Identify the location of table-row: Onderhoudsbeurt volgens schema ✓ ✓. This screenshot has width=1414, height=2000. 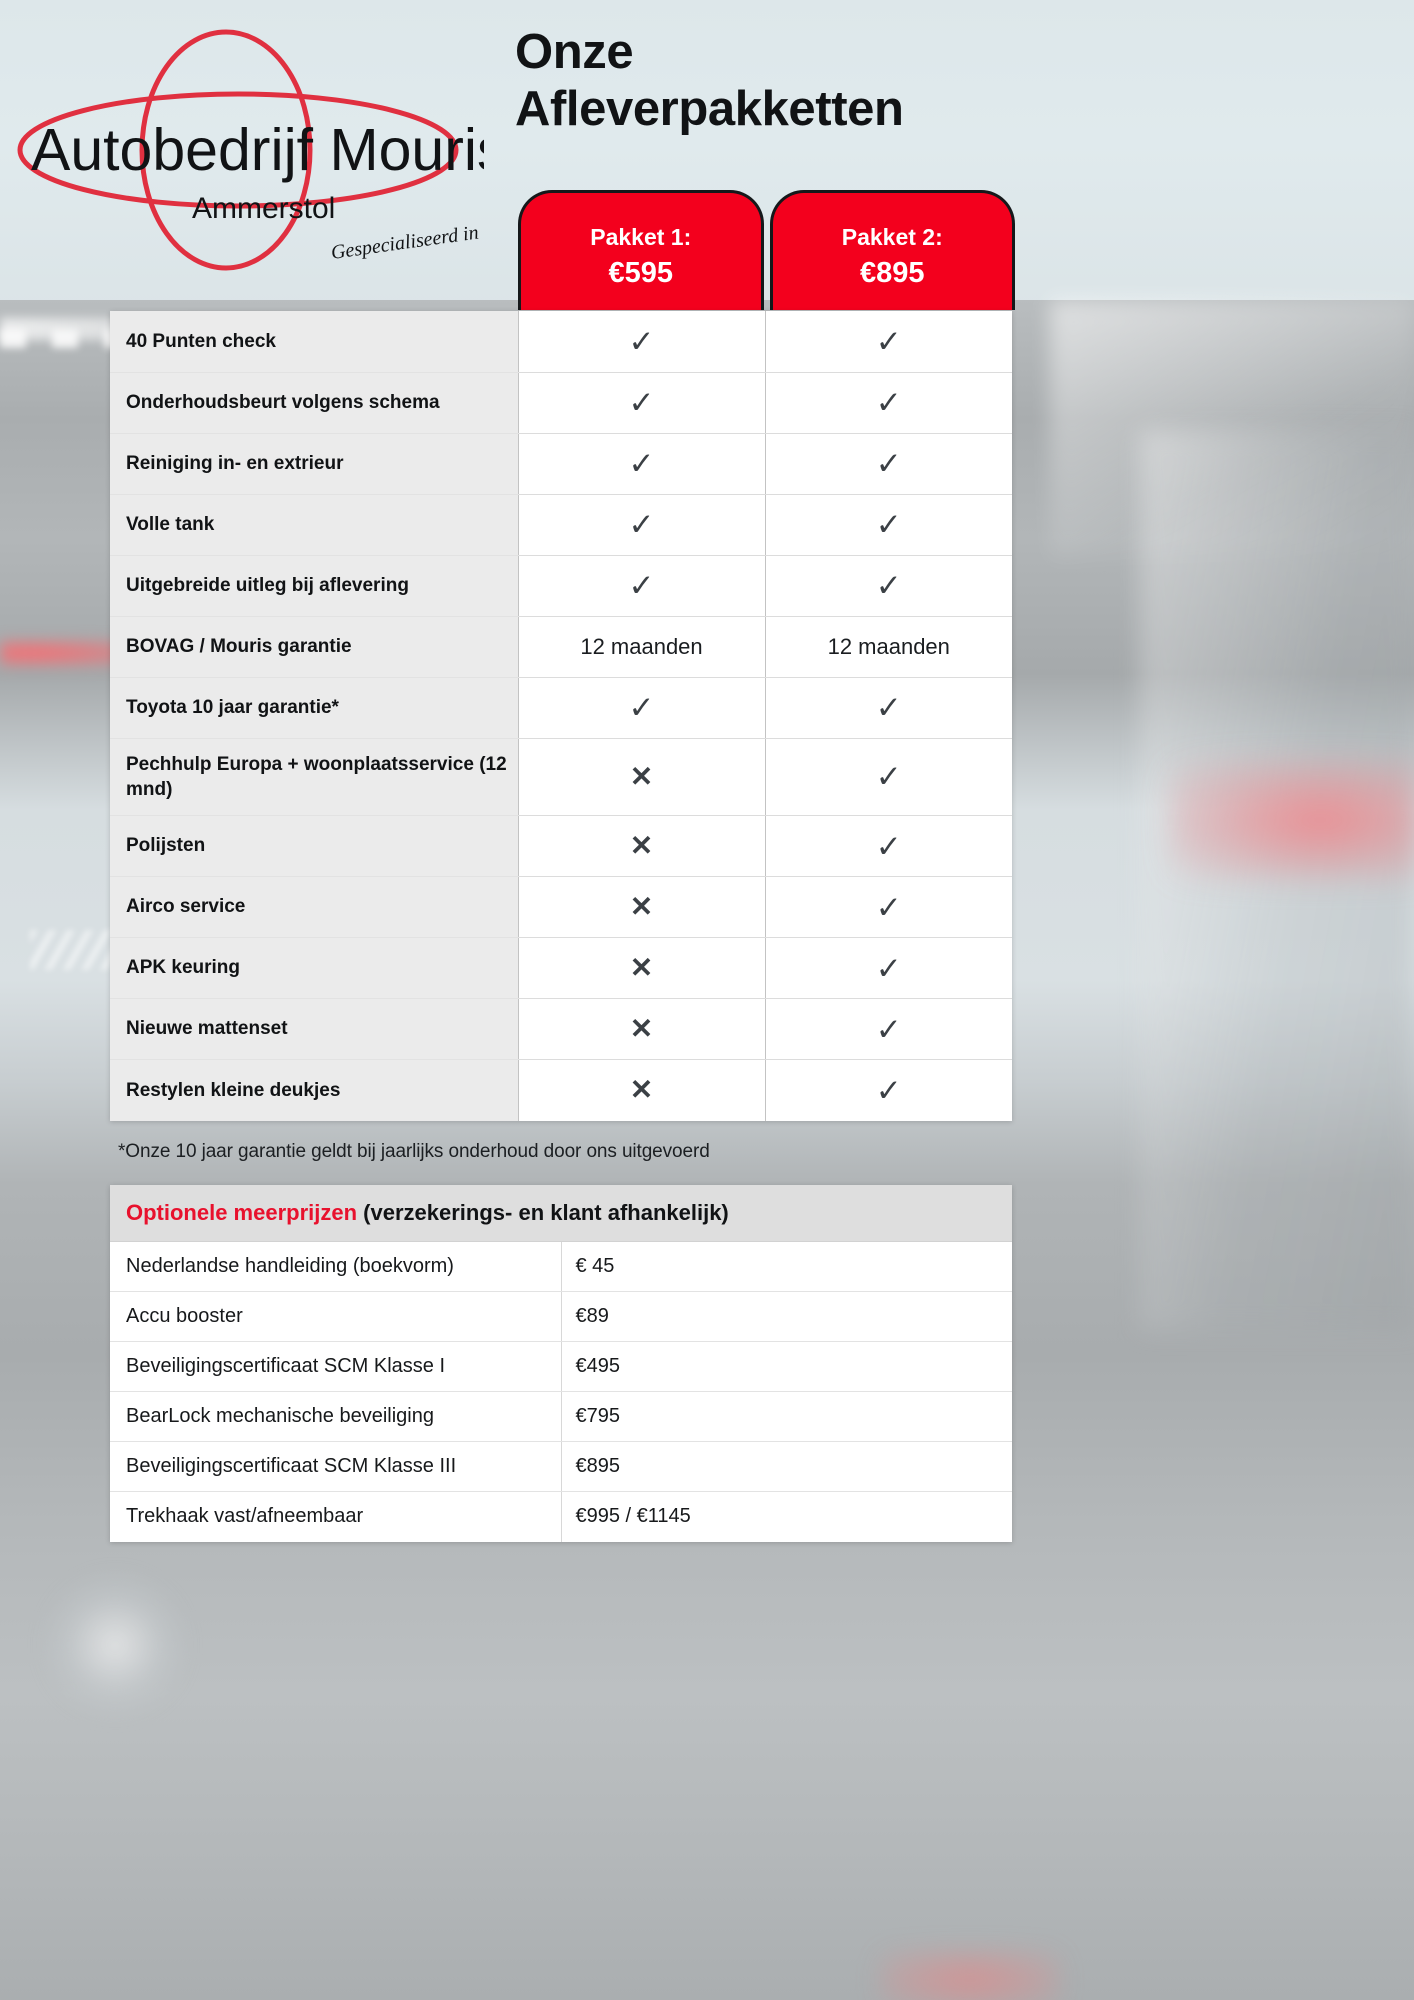
(561, 403).